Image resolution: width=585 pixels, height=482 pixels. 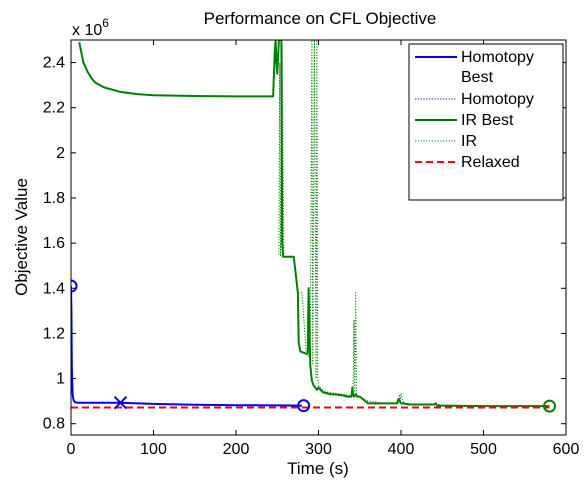 I want to click on y-tick-label: 2.2, so click(x=54, y=108).